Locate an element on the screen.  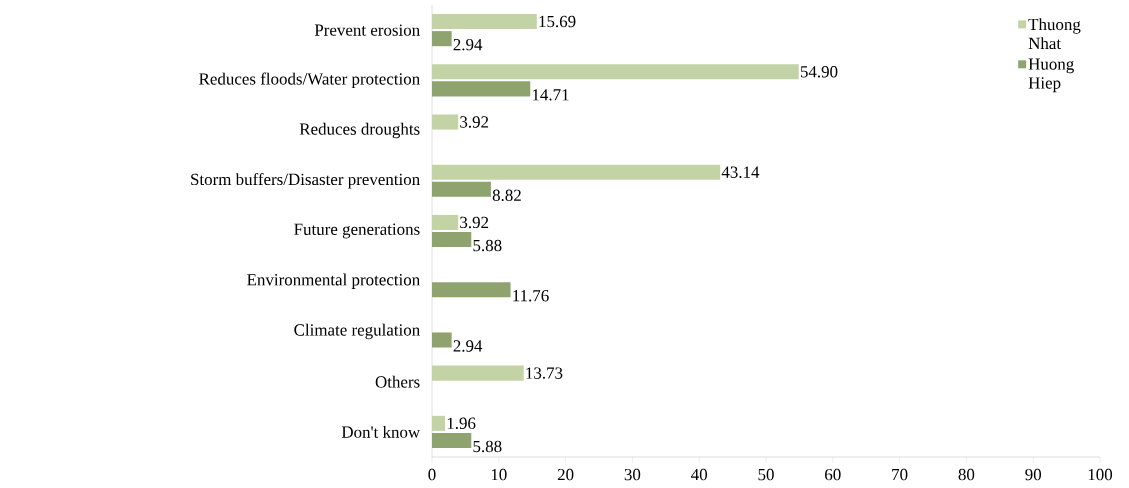
data-label: 43.14 is located at coordinates (740, 172).